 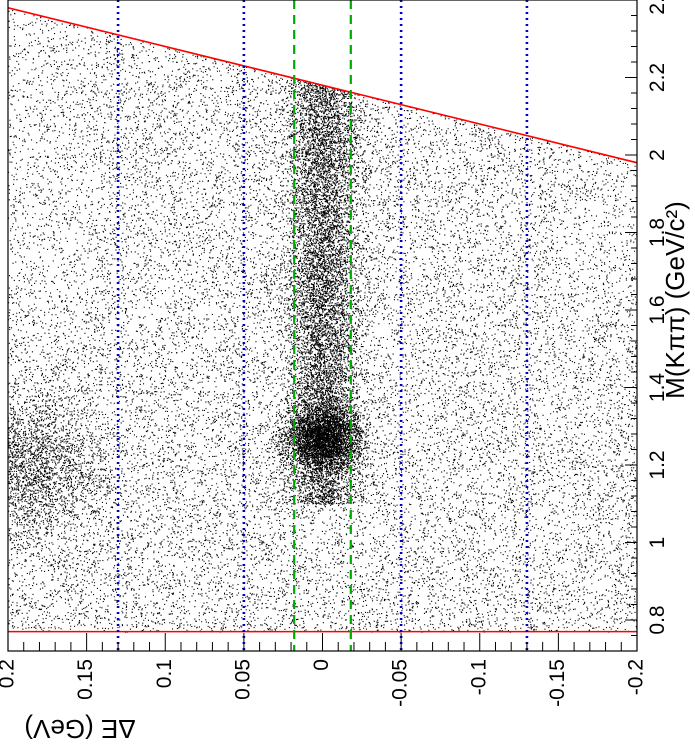 What do you see at coordinates (675, 300) in the screenshot?
I see `mass-axis-title: M(Kππ) (GeV/c²)` at bounding box center [675, 300].